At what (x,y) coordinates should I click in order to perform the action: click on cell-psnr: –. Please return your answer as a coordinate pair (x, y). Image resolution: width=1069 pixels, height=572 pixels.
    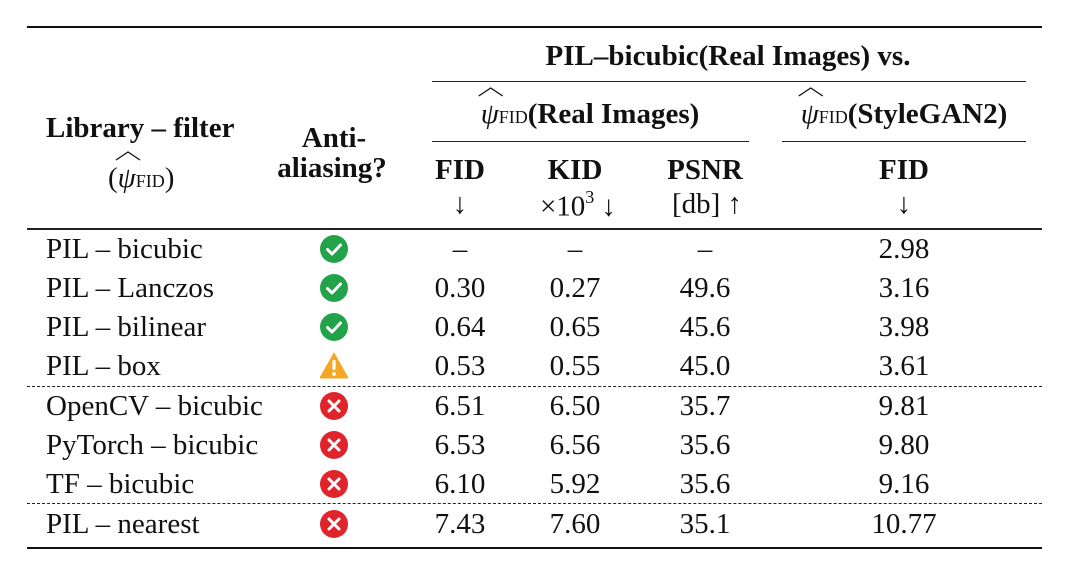
    Looking at the image, I should click on (705, 249).